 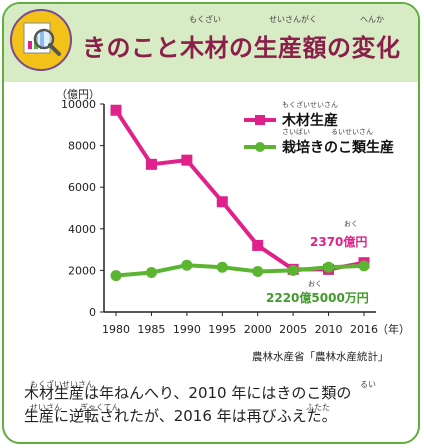 What do you see at coordinates (116, 329) in the screenshot?
I see `x-tick-label: 1980` at bounding box center [116, 329].